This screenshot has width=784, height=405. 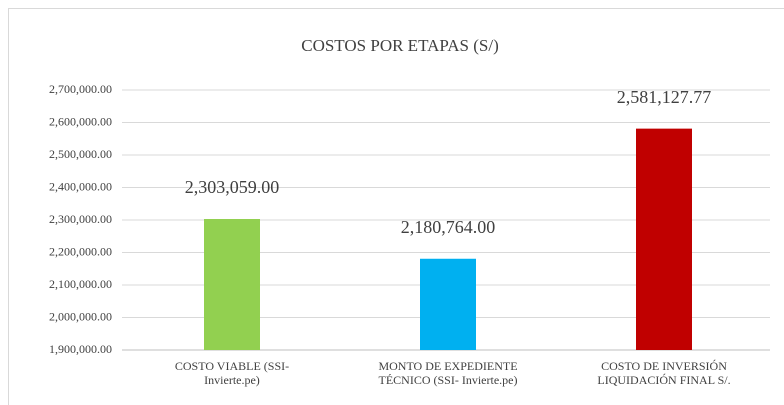 What do you see at coordinates (400, 45) in the screenshot?
I see `chart-title: COSTOS POR ETAPAS (S/)` at bounding box center [400, 45].